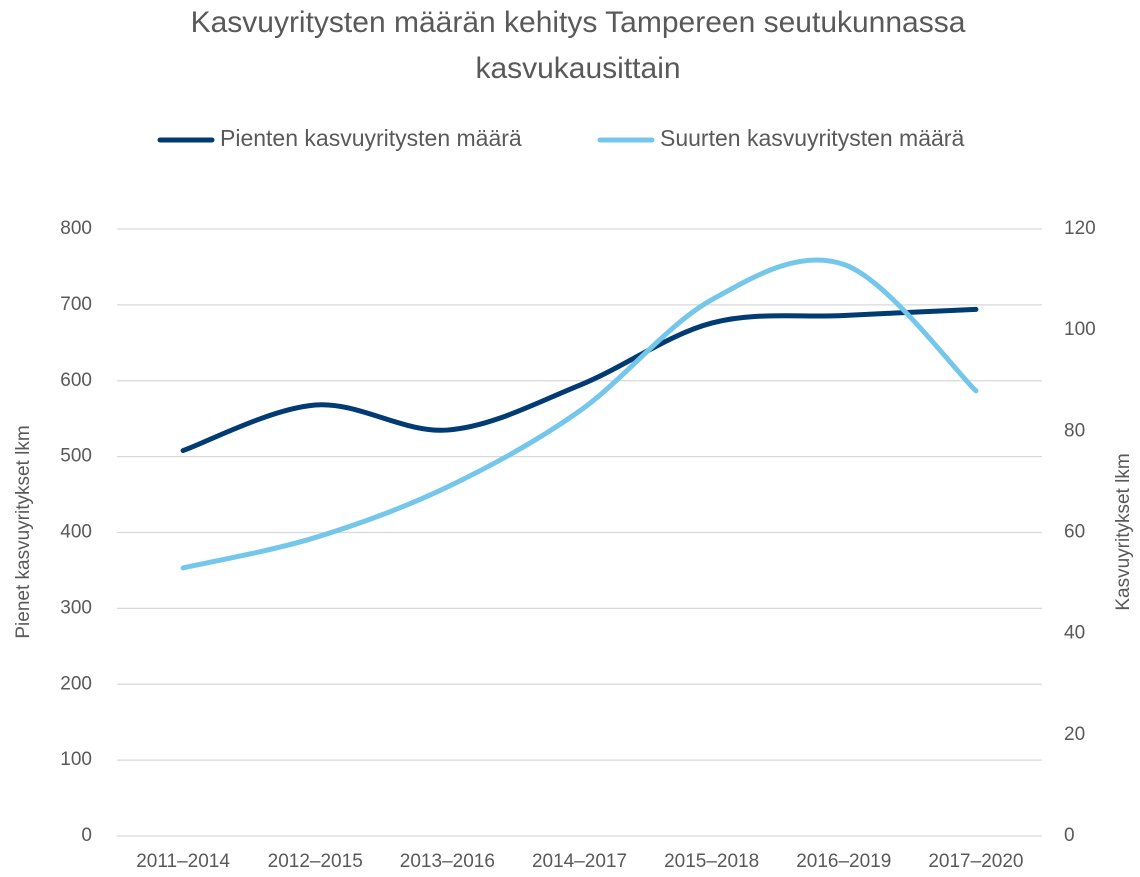 The image size is (1140, 877). What do you see at coordinates (315, 861) in the screenshot?
I see `x-tick-label: 2012–2015` at bounding box center [315, 861].